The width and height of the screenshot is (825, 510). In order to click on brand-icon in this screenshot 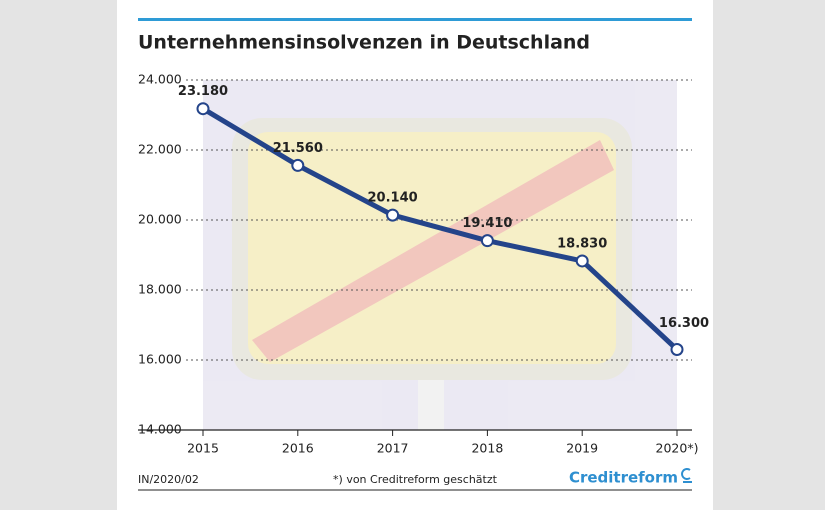, I will do `click(686, 475)`.